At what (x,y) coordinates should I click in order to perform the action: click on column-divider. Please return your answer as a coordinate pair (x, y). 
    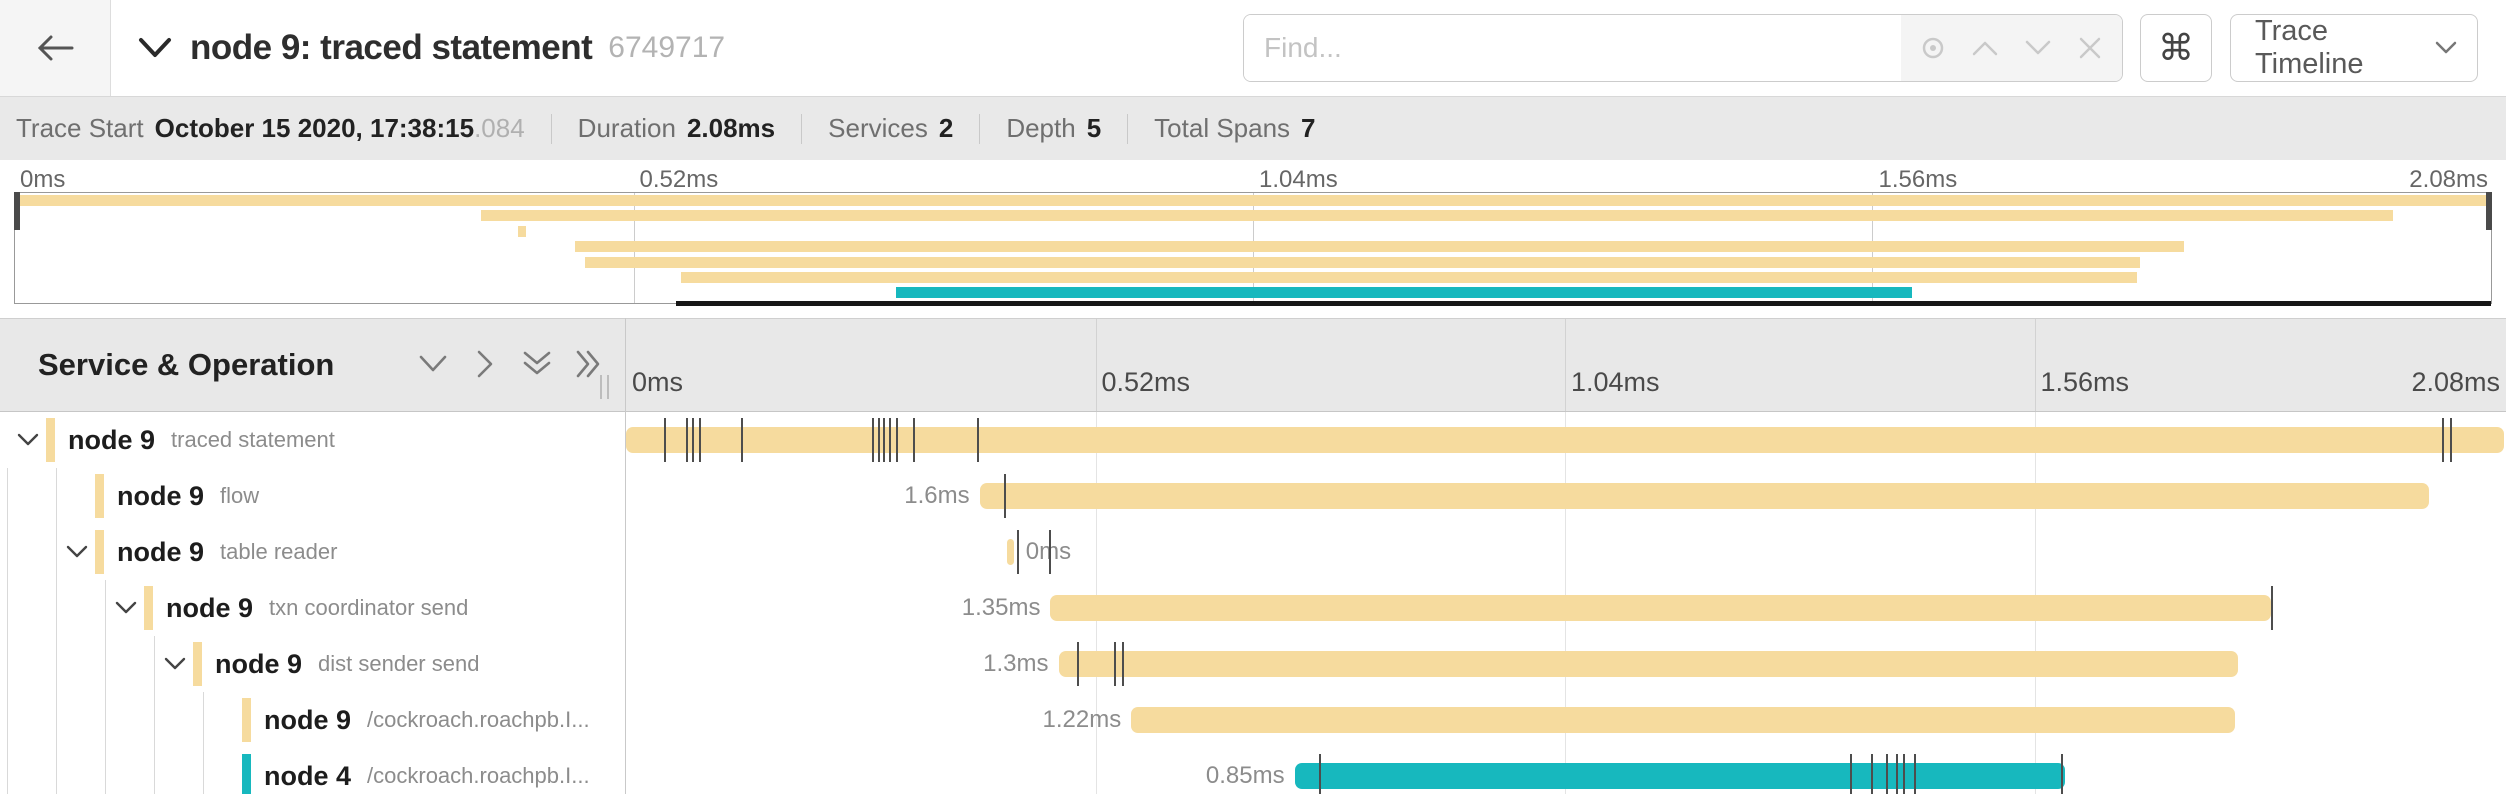
    Looking at the image, I should click on (625, 556).